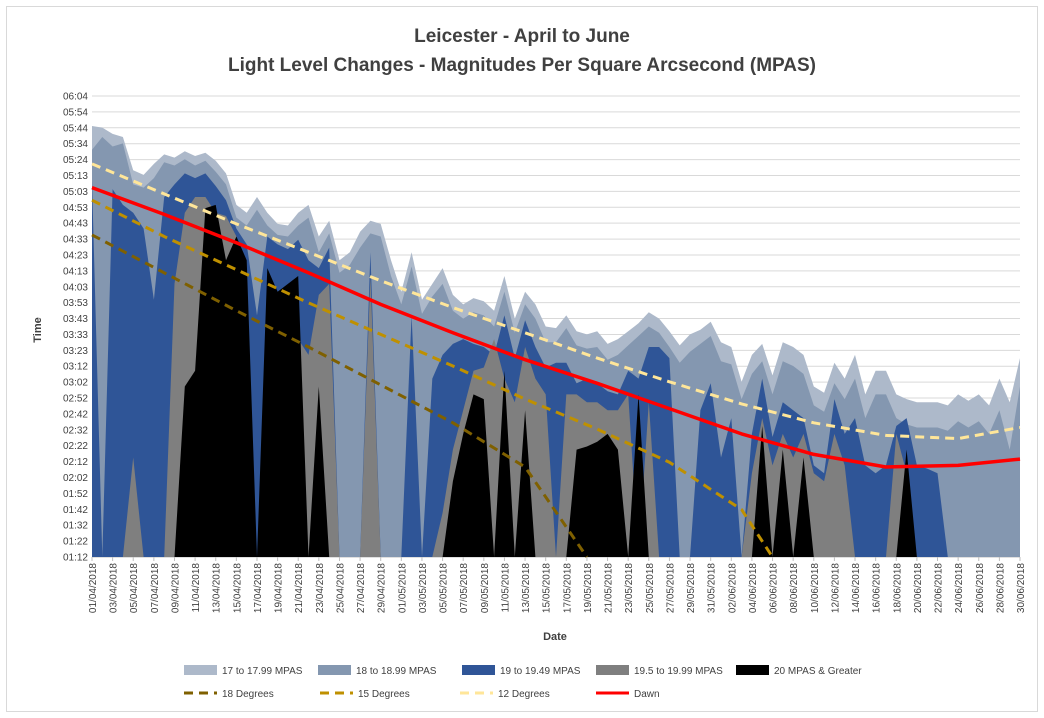 This screenshot has height=718, width=1044. I want to click on x-tick-label: 01/05/2018, so click(402, 588).